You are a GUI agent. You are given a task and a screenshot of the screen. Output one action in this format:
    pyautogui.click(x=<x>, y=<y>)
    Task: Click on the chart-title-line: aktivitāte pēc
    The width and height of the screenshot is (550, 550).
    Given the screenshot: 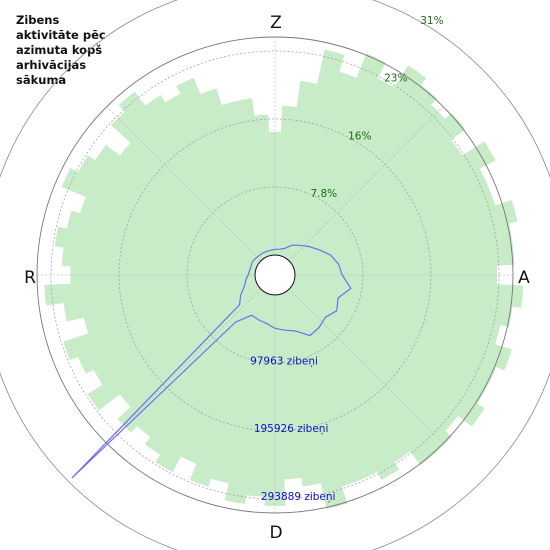 What is the action you would take?
    pyautogui.click(x=61, y=35)
    